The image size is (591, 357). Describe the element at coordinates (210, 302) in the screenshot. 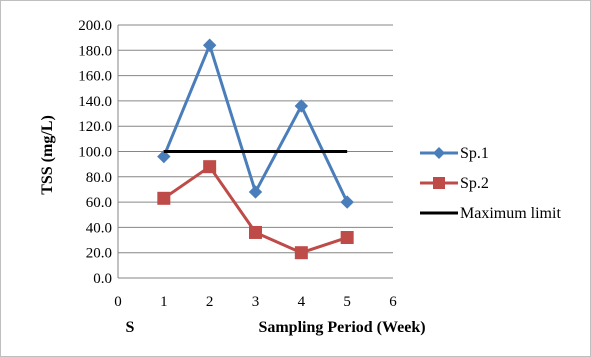

I see `x-tick-label: 2` at that location.